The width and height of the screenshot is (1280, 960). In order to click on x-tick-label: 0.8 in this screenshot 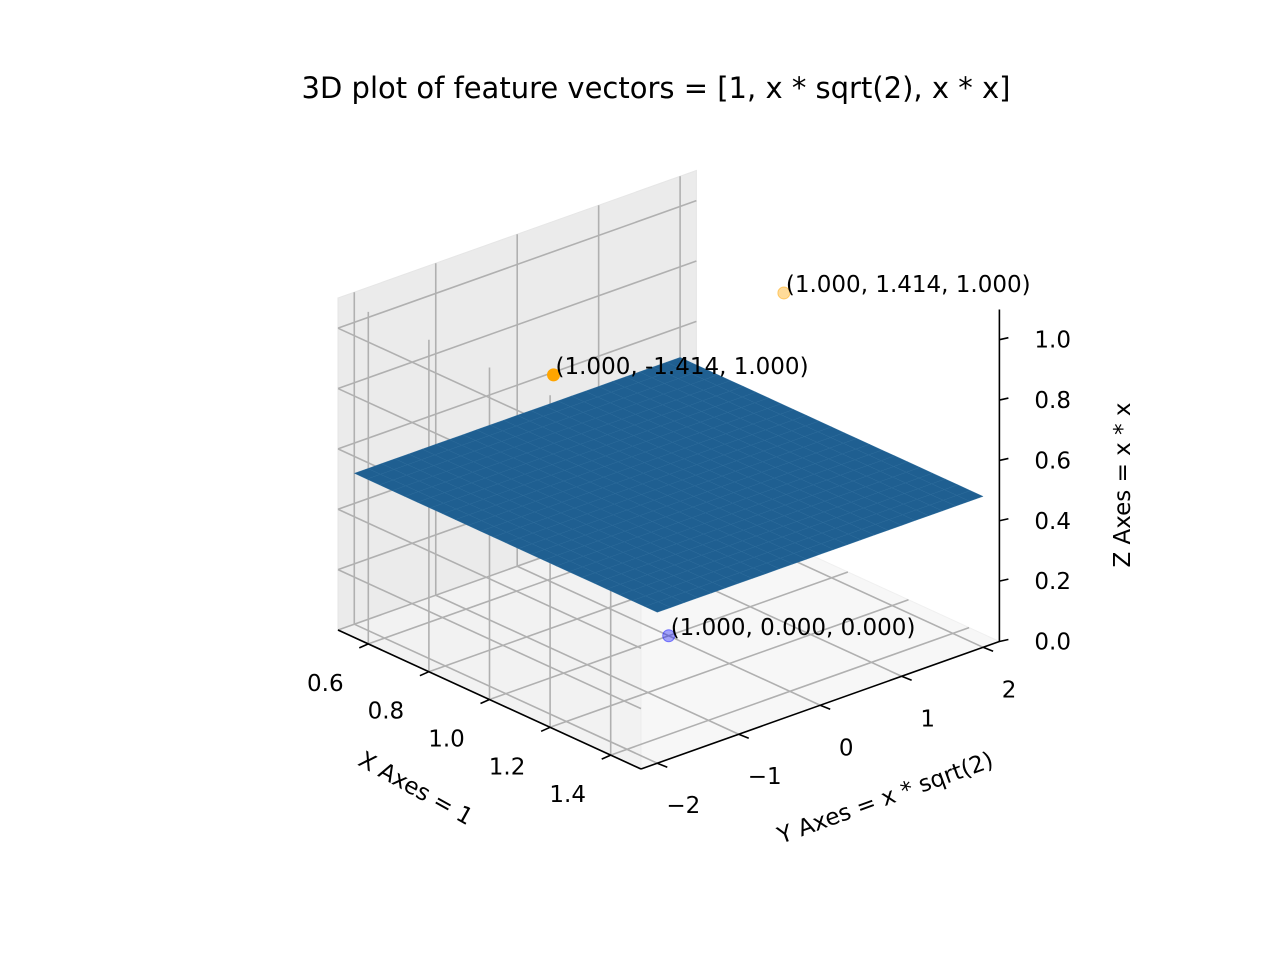, I will do `click(386, 712)`.